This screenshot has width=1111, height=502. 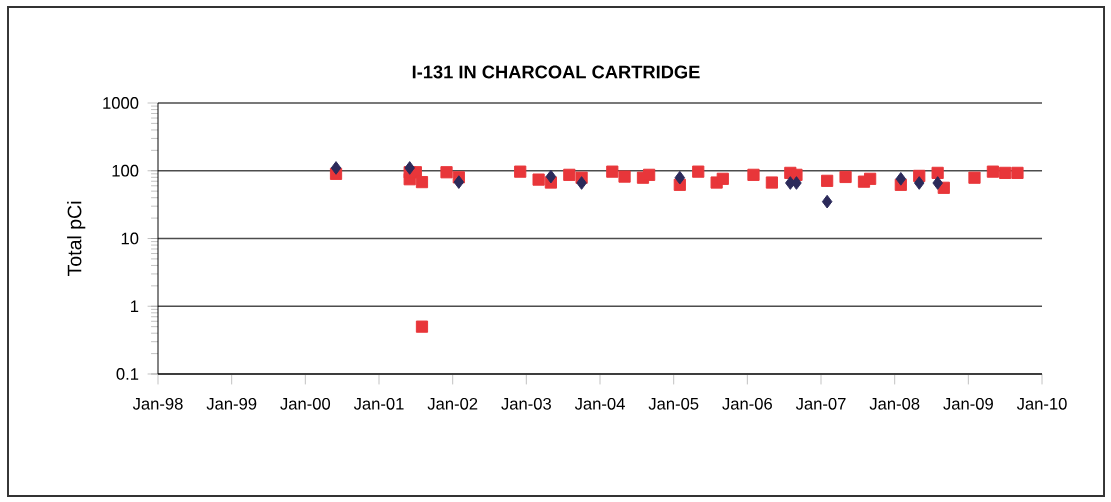 What do you see at coordinates (157, 403) in the screenshot?
I see `x-tick-label: Jan-98` at bounding box center [157, 403].